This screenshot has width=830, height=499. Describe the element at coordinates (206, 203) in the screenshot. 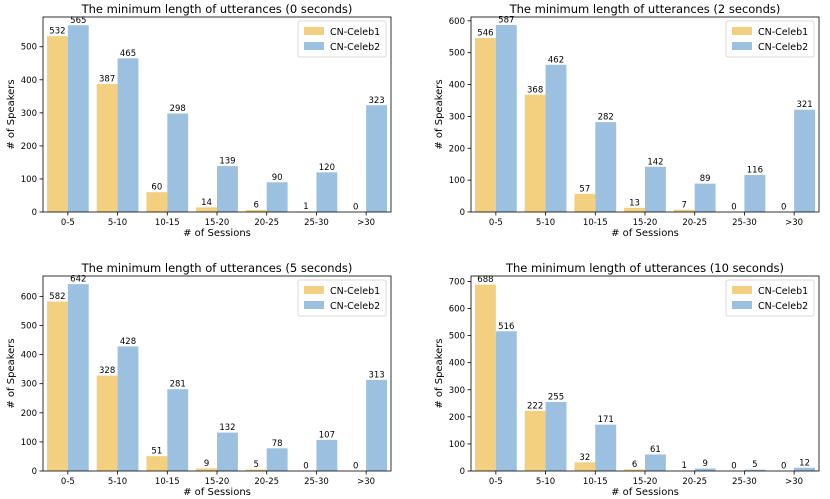

I see `data-label: 14` at that location.